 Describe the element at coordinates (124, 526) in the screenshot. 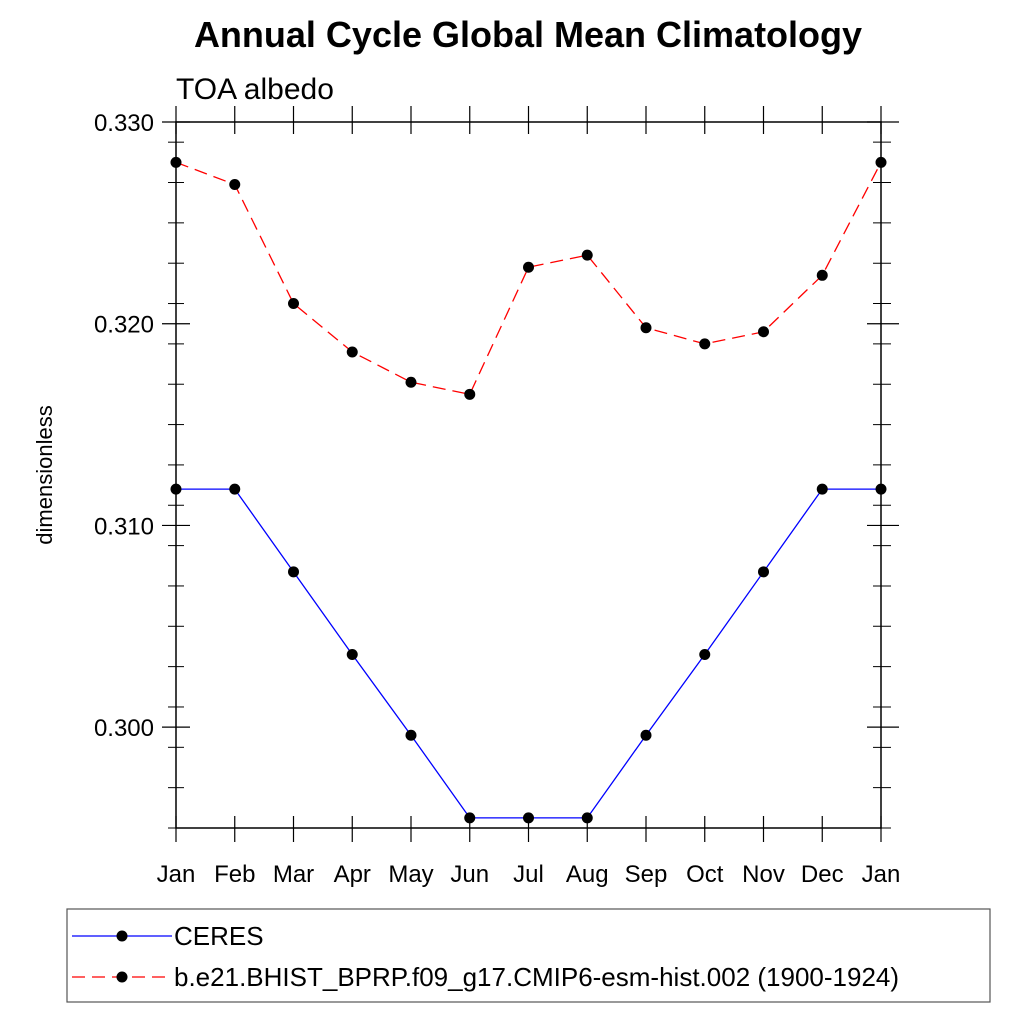

I see `y-tick-label: 0.310` at that location.